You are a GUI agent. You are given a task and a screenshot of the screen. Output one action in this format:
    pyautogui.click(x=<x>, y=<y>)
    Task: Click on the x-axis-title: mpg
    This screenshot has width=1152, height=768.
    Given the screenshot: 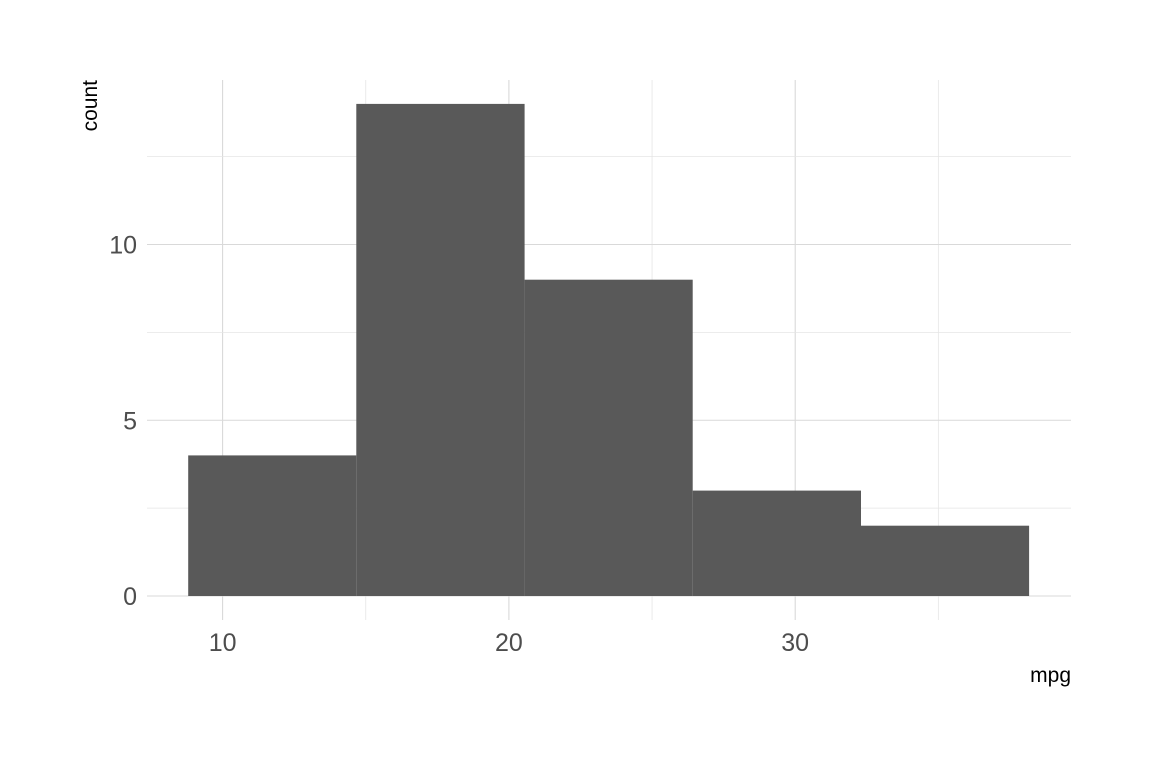 What is the action you would take?
    pyautogui.click(x=1050, y=675)
    